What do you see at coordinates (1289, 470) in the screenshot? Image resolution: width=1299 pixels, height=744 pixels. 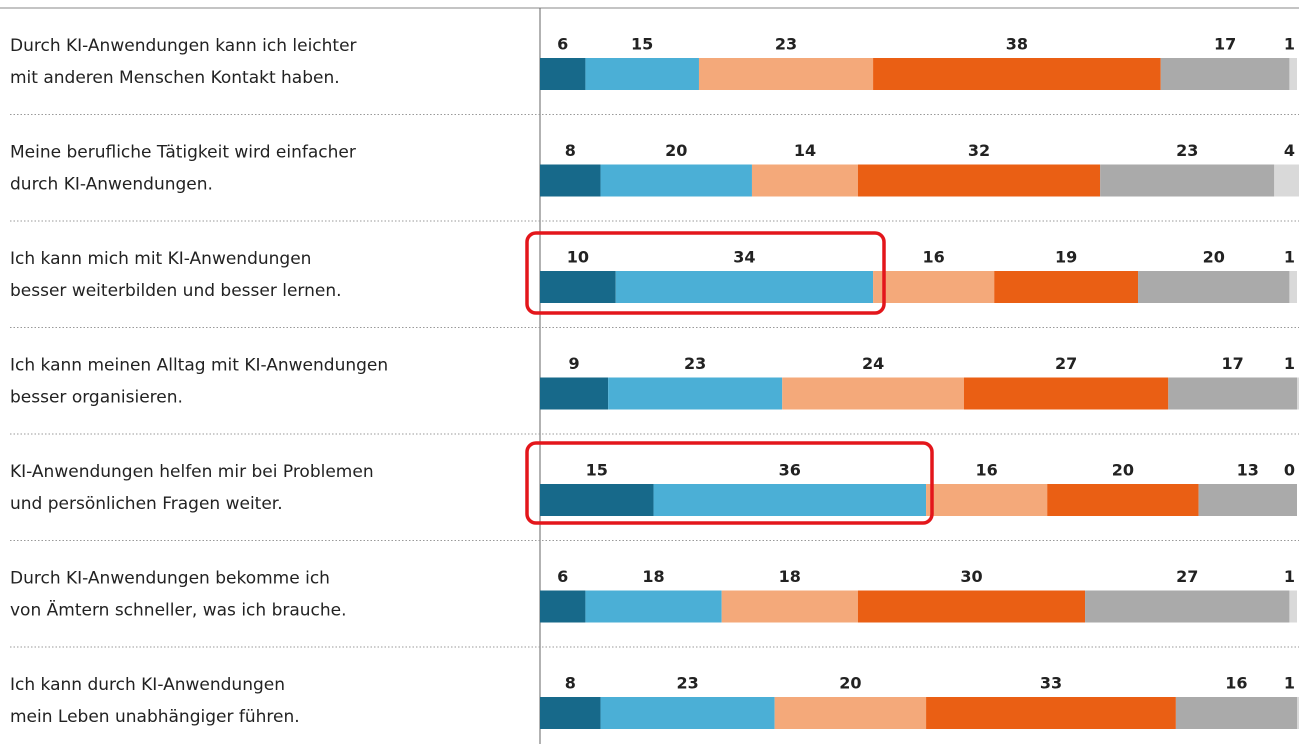 I see `value-label: 0` at bounding box center [1289, 470].